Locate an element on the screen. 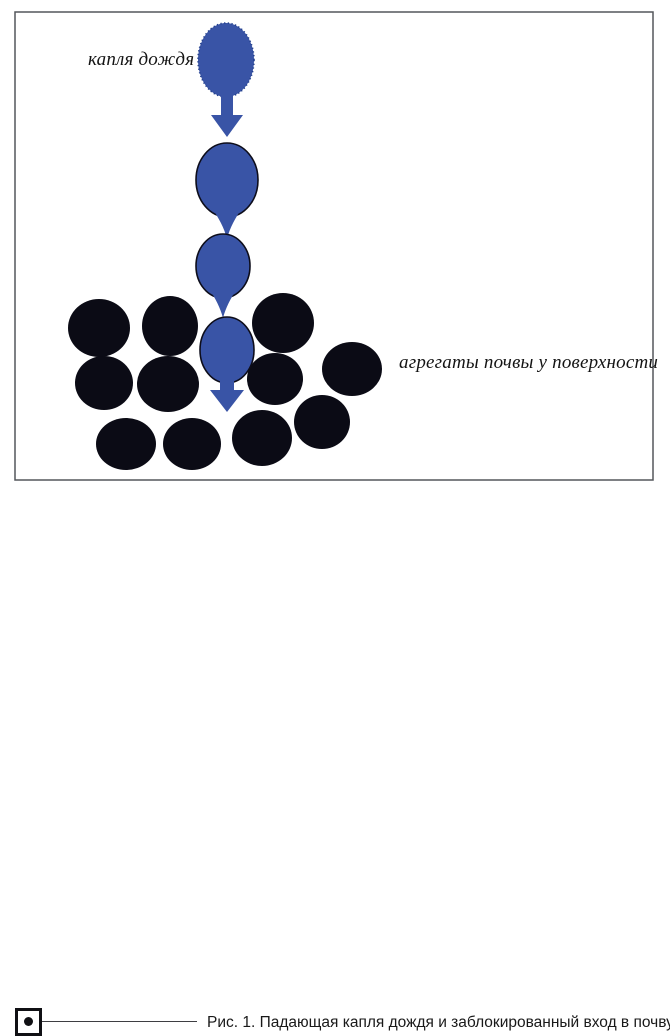  raindrop-label: капля дождя is located at coordinates (141, 59).